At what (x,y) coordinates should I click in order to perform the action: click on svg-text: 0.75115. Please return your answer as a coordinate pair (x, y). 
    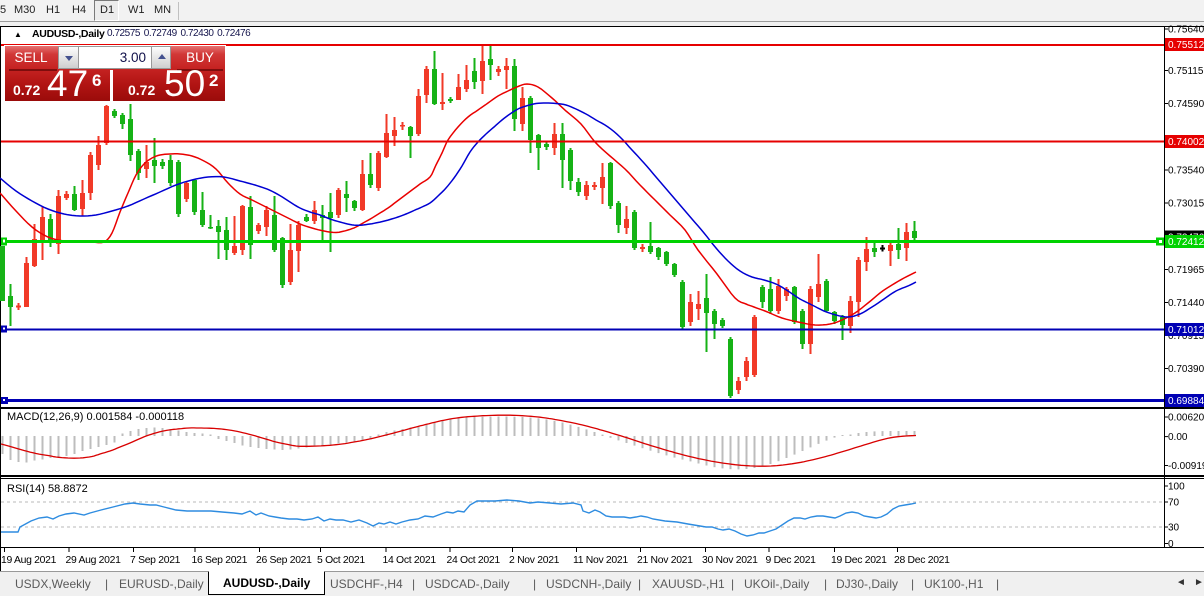
    Looking at the image, I should click on (1186, 71).